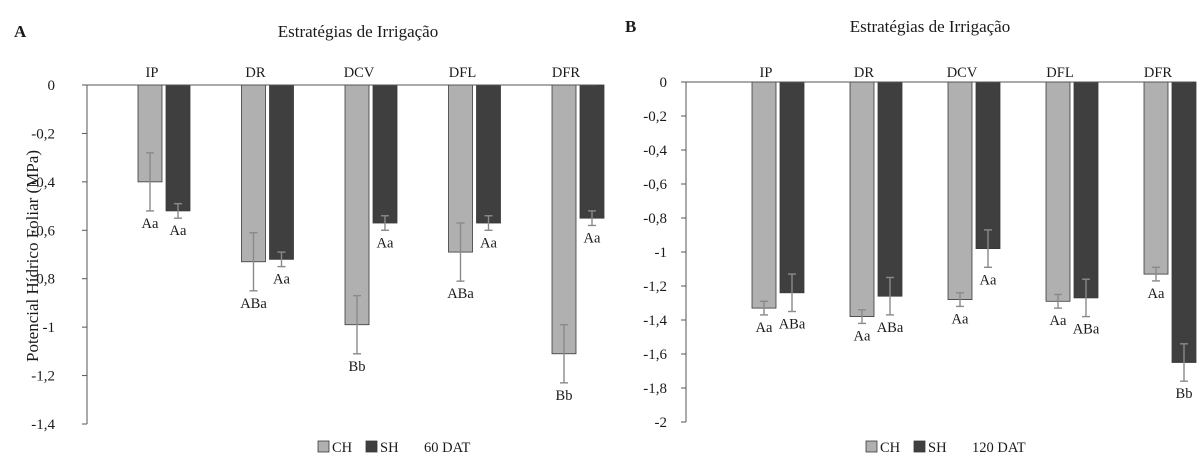 This screenshot has width=1199, height=461. I want to click on panel-a-ytick-label: -0,4, so click(43, 183).